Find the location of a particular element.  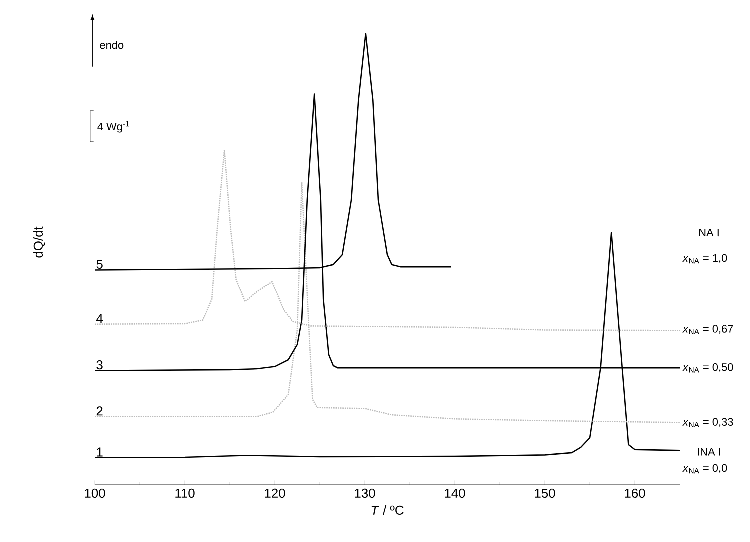

series-label: 5 is located at coordinates (99, 265).